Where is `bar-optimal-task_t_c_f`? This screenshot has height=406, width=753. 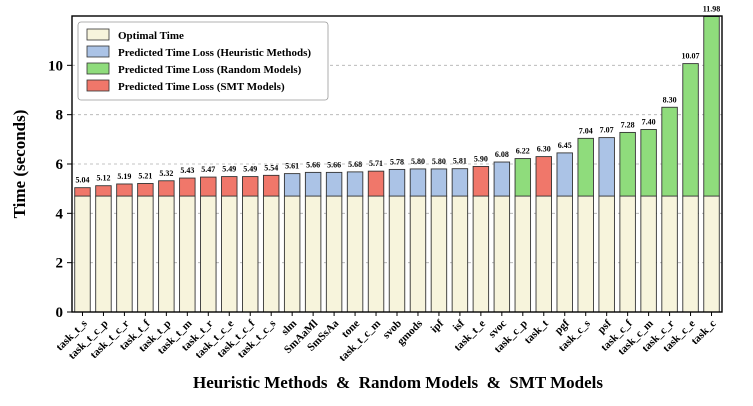 bar-optimal-task_t_c_f is located at coordinates (250, 254).